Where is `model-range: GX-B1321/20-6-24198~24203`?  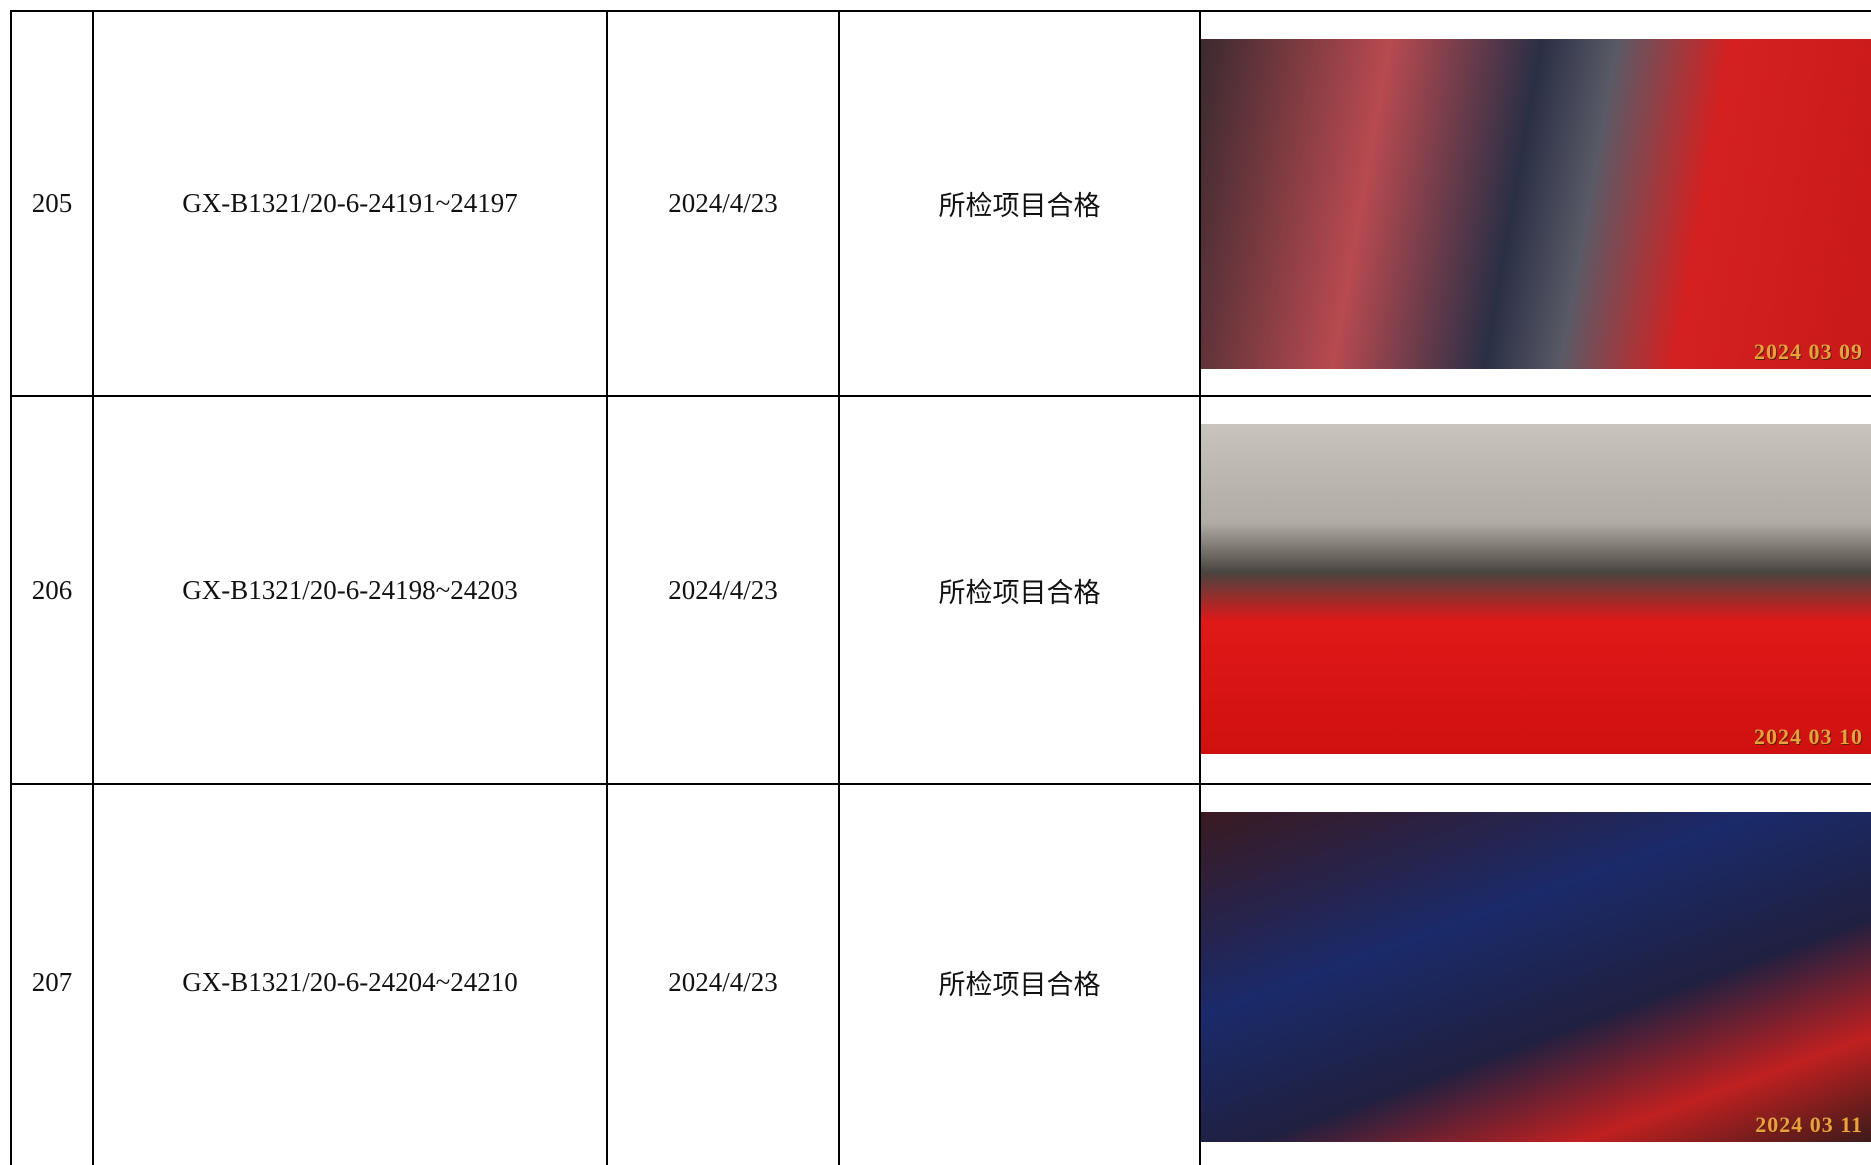
model-range: GX-B1321/20-6-24198~24203 is located at coordinates (350, 589).